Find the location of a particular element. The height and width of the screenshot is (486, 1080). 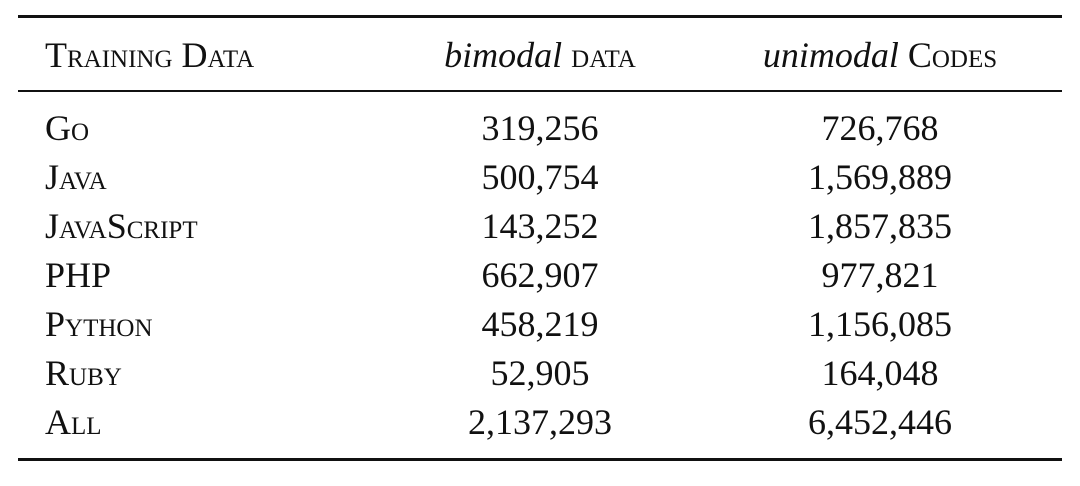

top-rule is located at coordinates (540, 16).